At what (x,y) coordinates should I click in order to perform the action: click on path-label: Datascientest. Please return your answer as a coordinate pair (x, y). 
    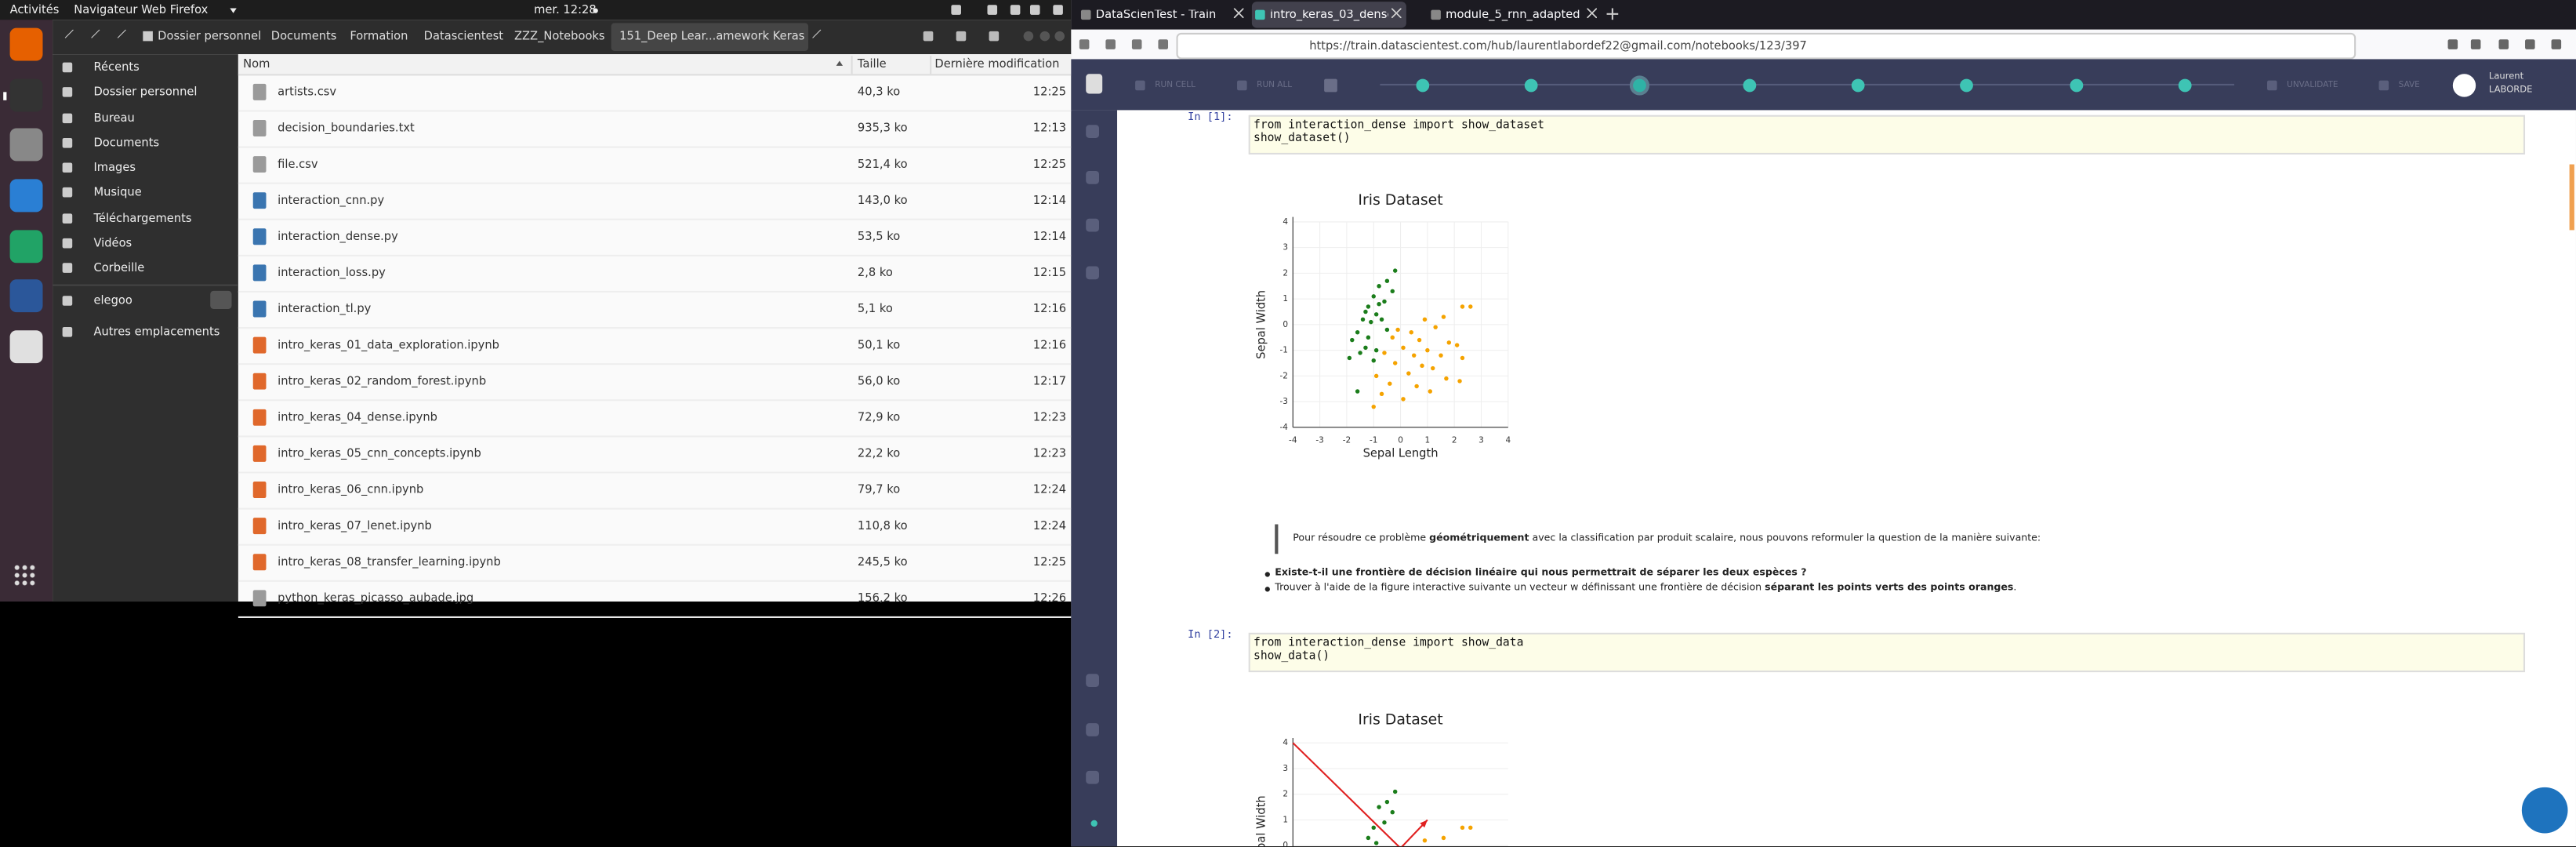
    Looking at the image, I should click on (463, 36).